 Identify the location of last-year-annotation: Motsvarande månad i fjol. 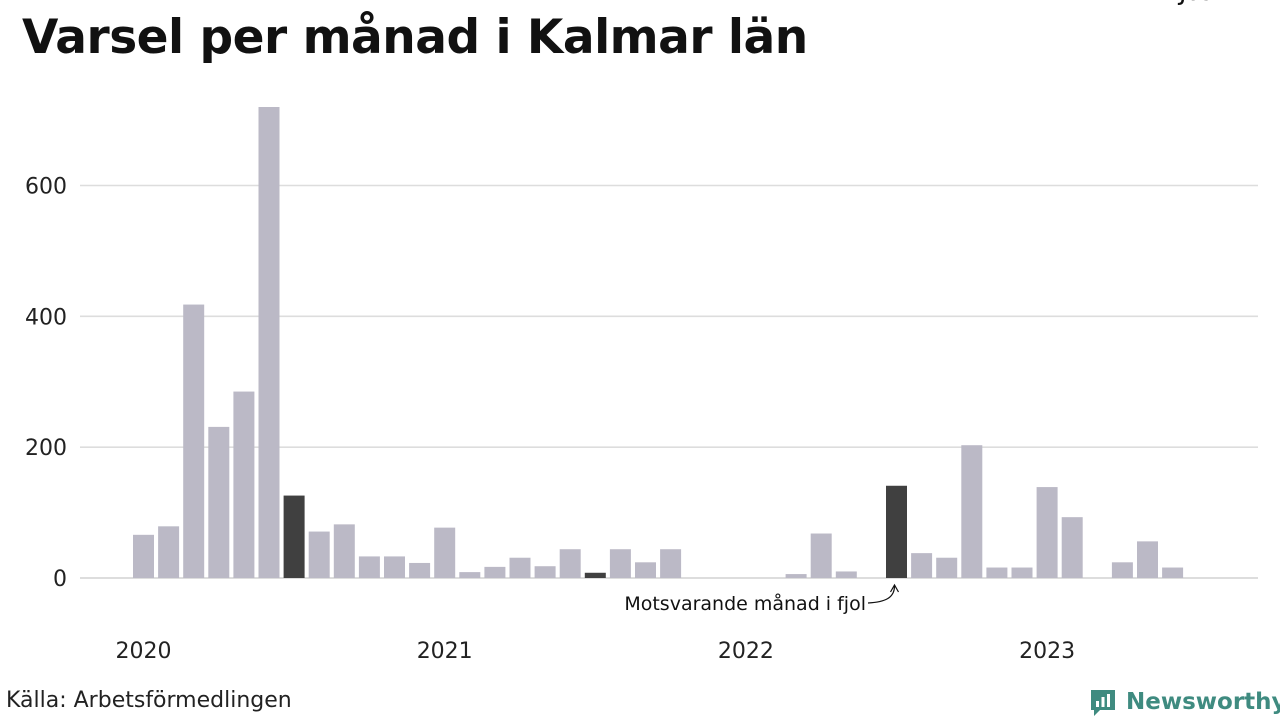
(745, 603).